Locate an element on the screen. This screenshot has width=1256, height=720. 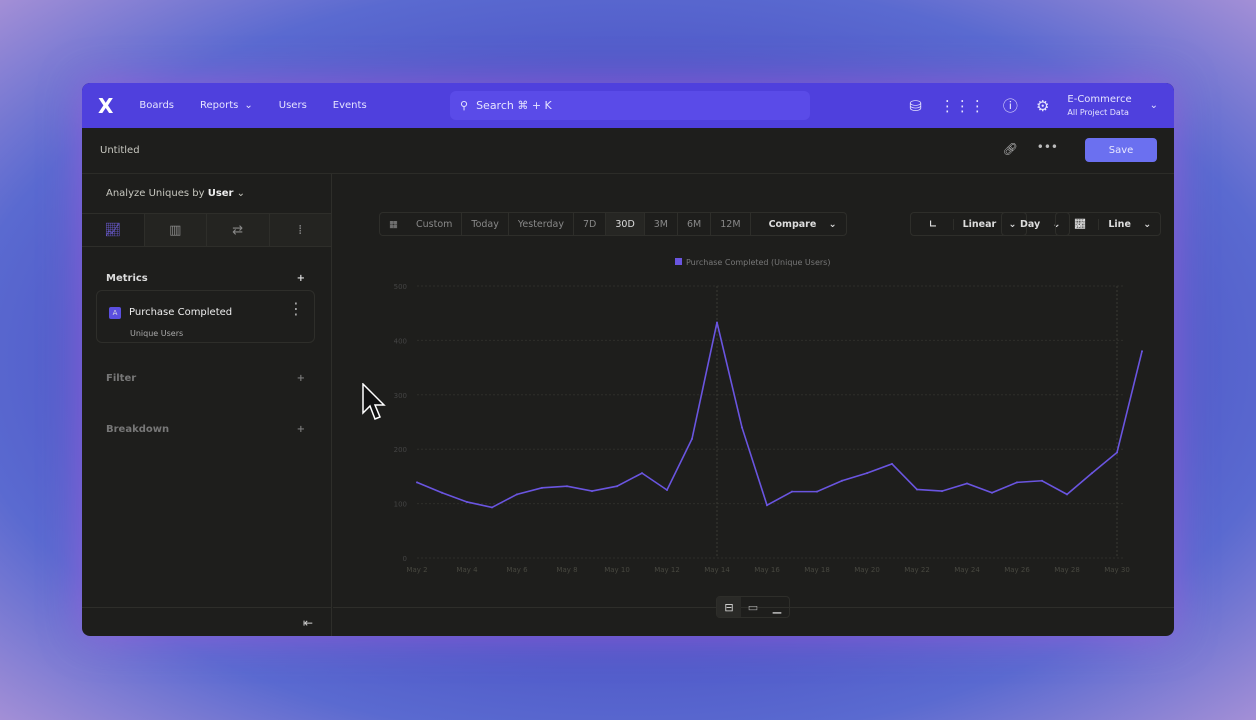
logo: X is located at coordinates (106, 105).